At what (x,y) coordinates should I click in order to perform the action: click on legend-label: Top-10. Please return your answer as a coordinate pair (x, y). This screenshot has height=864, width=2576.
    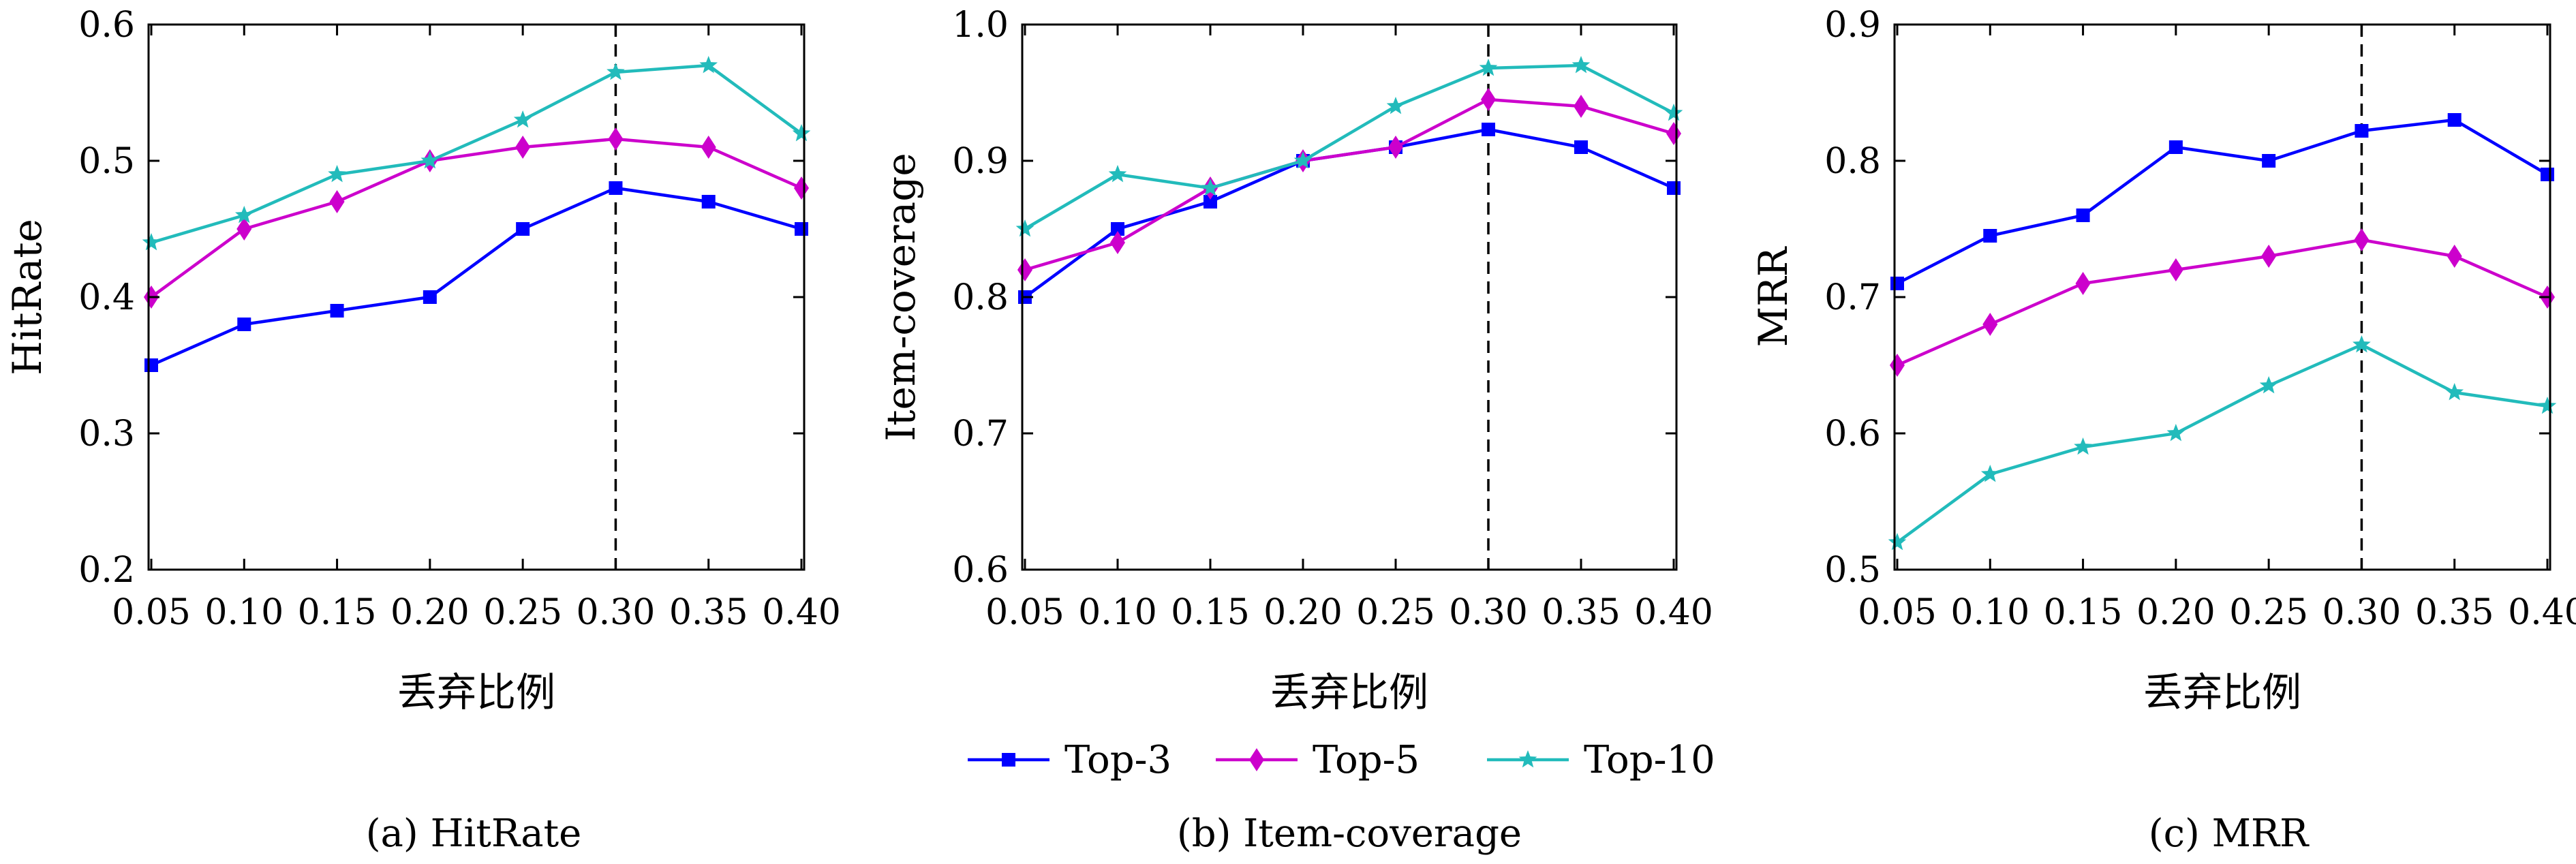
    Looking at the image, I should click on (1650, 760).